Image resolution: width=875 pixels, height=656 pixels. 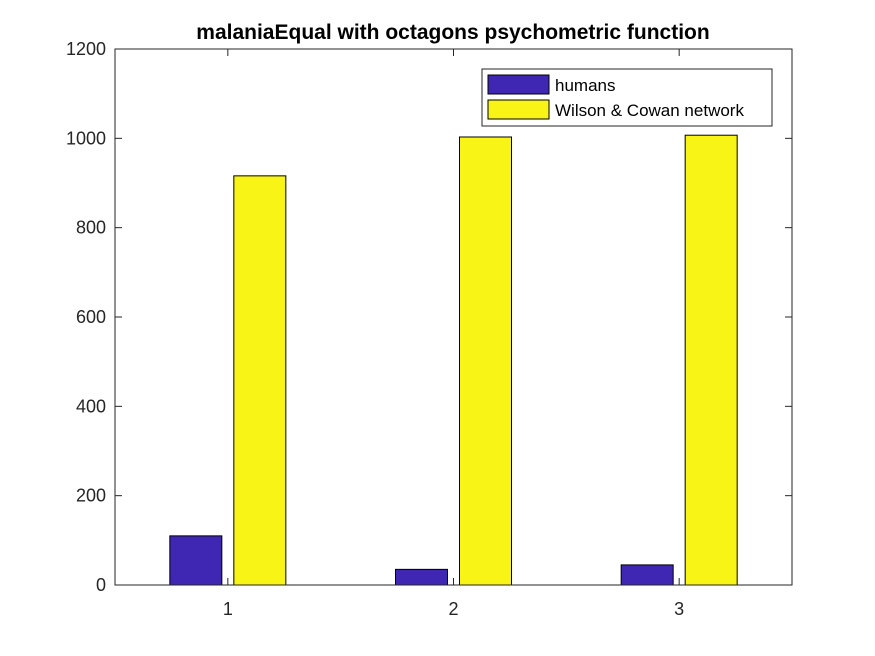 What do you see at coordinates (91, 496) in the screenshot?
I see `y-tick-label: 200` at bounding box center [91, 496].